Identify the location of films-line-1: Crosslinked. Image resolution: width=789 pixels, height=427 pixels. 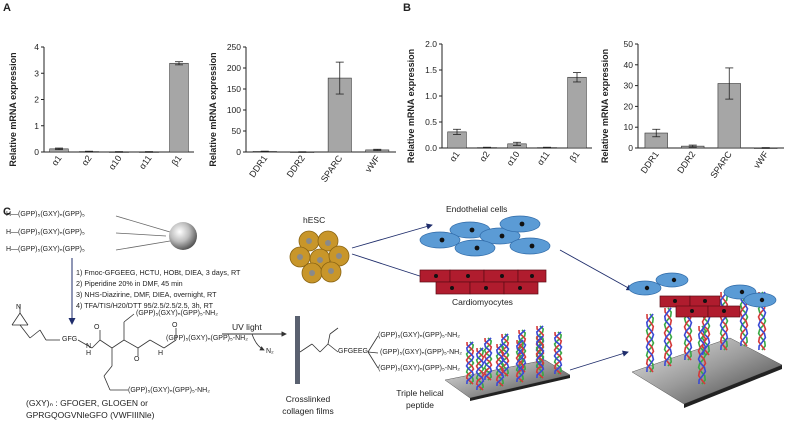
(308, 399).